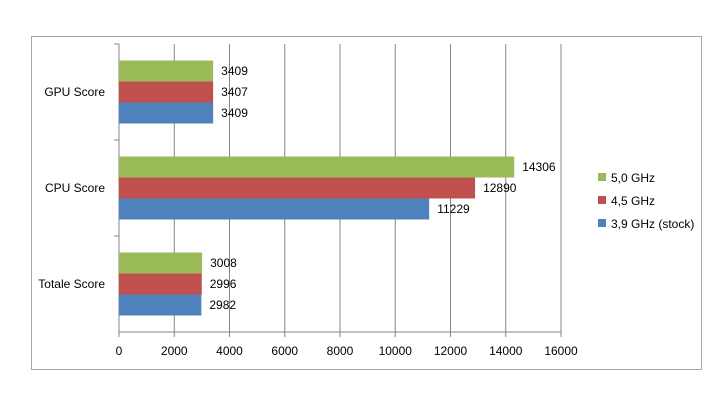 Image resolution: width=722 pixels, height=407 pixels. I want to click on x-tick-label-4000: 4000, so click(229, 351).